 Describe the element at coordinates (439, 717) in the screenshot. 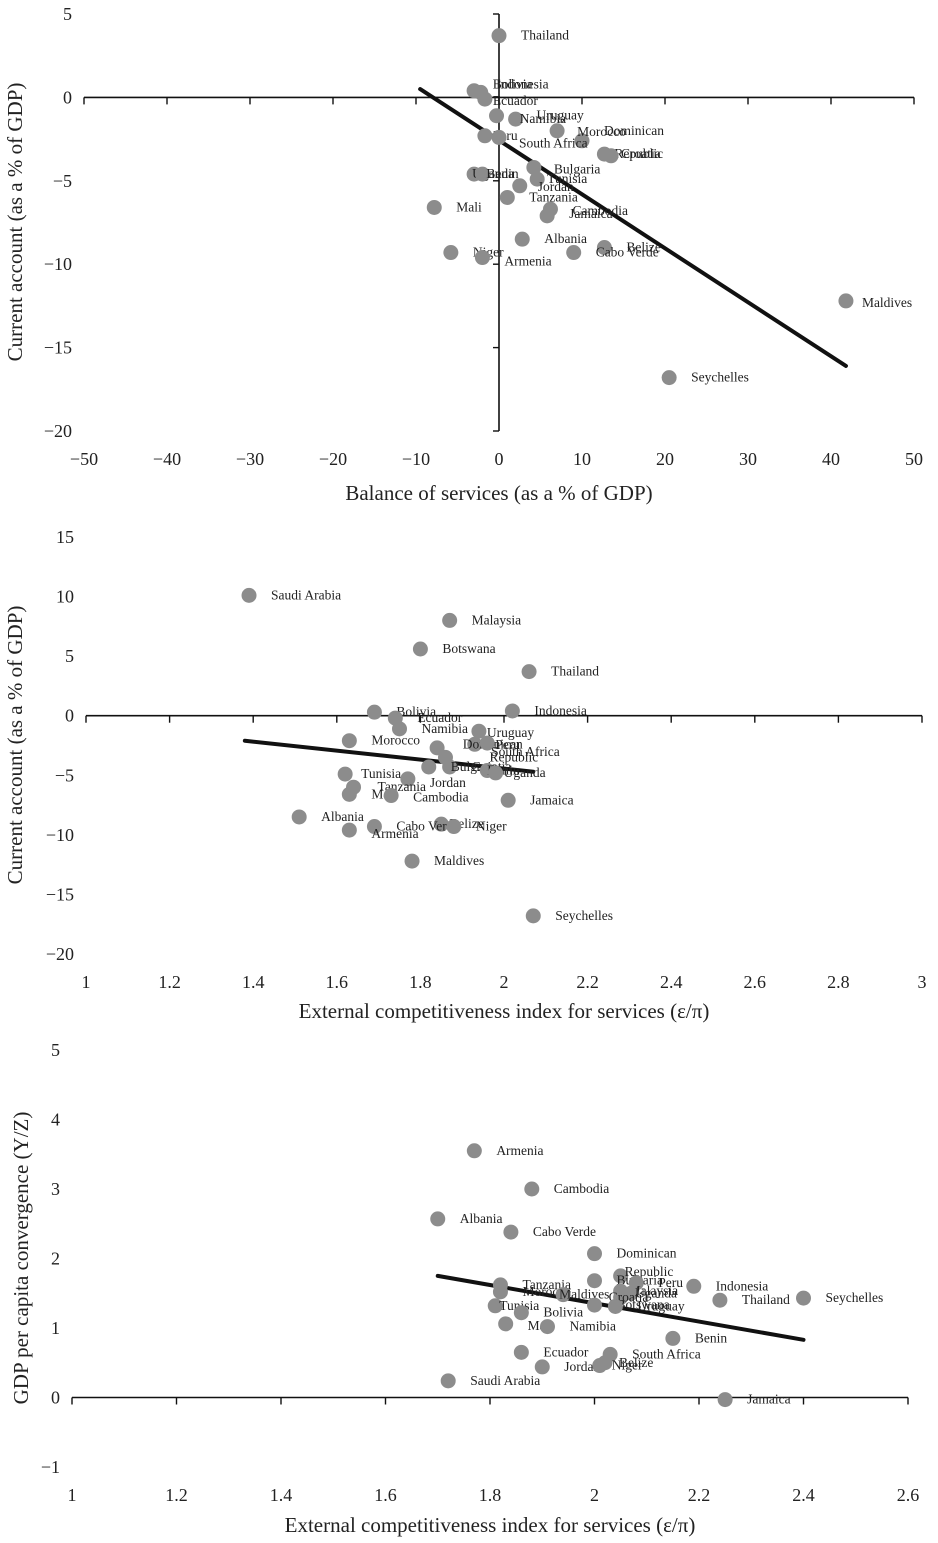

I see `point-label: Ecuador` at that location.